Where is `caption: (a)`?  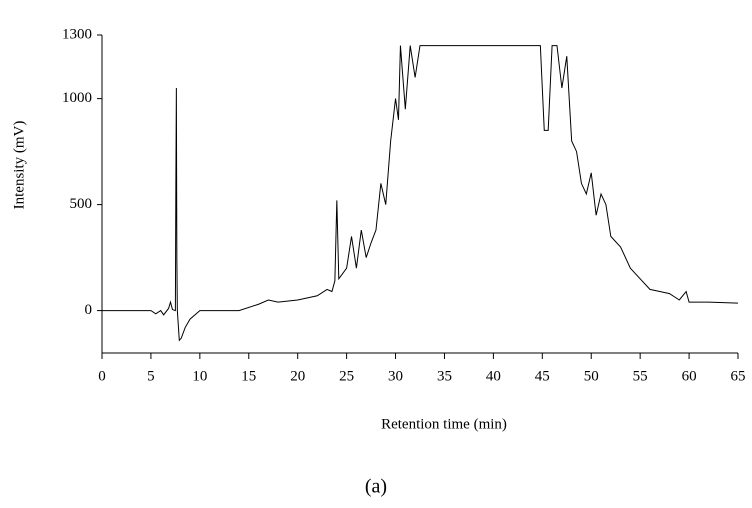
caption: (a) is located at coordinates (376, 487).